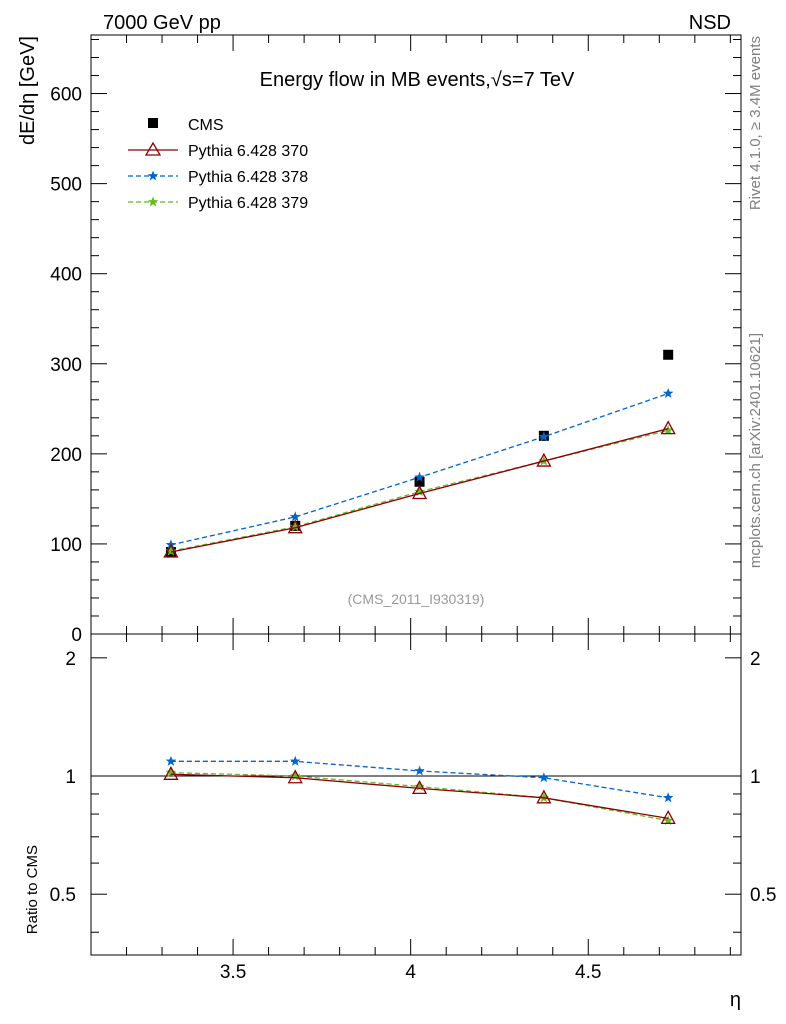 This screenshot has width=786, height=1024. Describe the element at coordinates (763, 895) in the screenshot. I see `ratio-y-tick-label-right: 0.5` at that location.